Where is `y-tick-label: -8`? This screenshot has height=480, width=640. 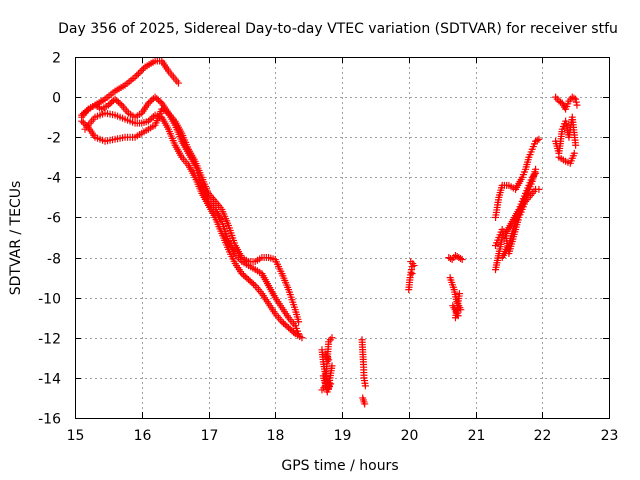
y-tick-label: -8 is located at coordinates (54, 260).